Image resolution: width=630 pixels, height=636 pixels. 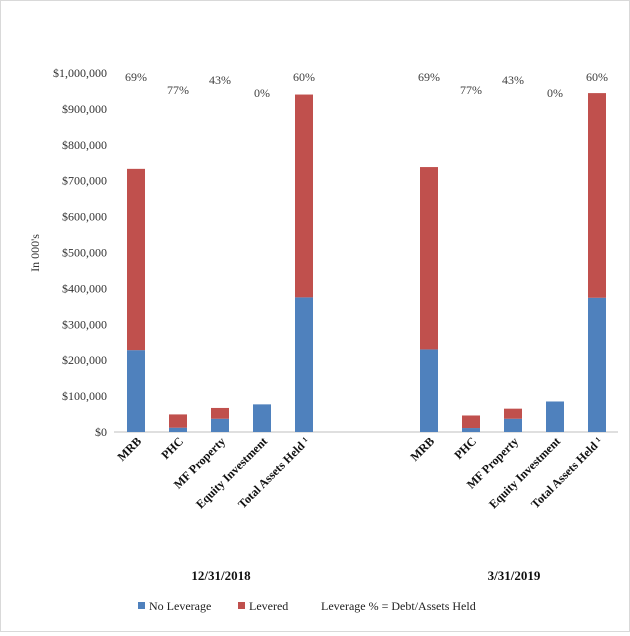 What do you see at coordinates (84, 396) in the screenshot?
I see `y-tick-label: $100,000` at bounding box center [84, 396].